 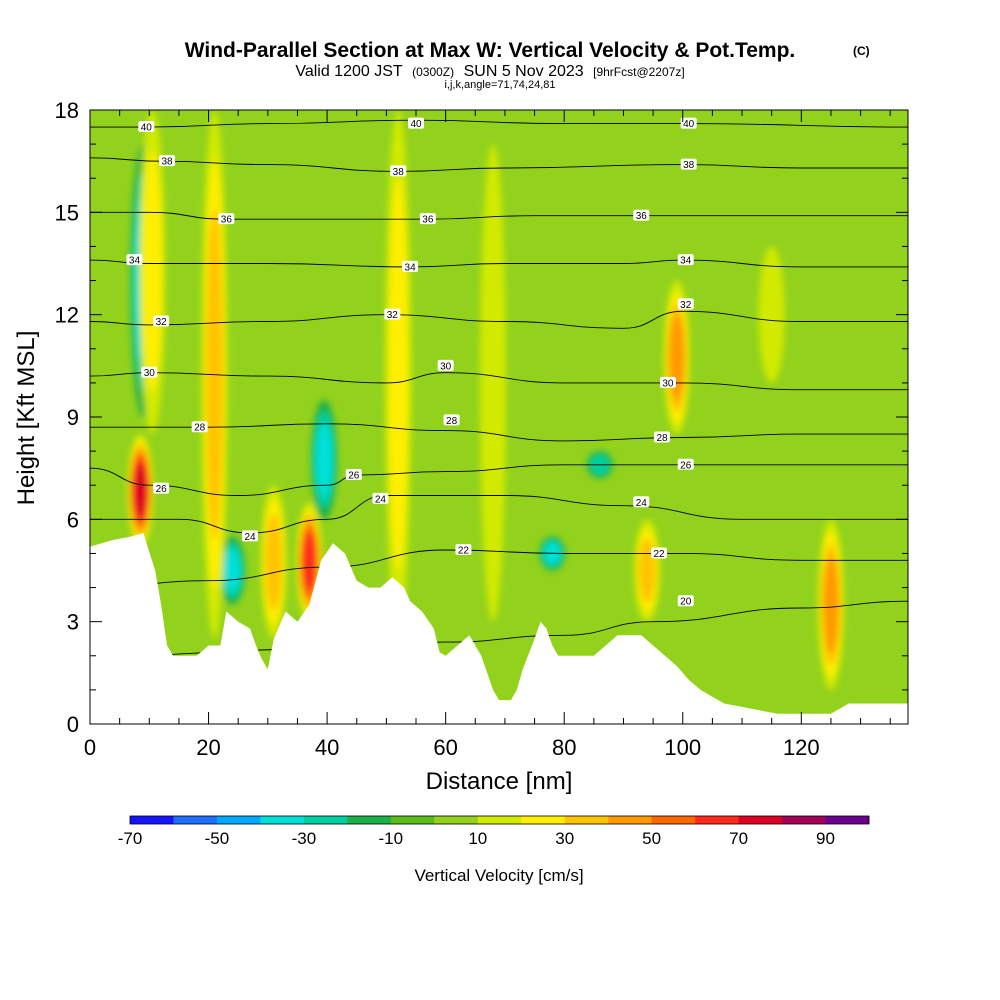 What do you see at coordinates (685, 260) in the screenshot?
I see `theta-label: 34` at bounding box center [685, 260].